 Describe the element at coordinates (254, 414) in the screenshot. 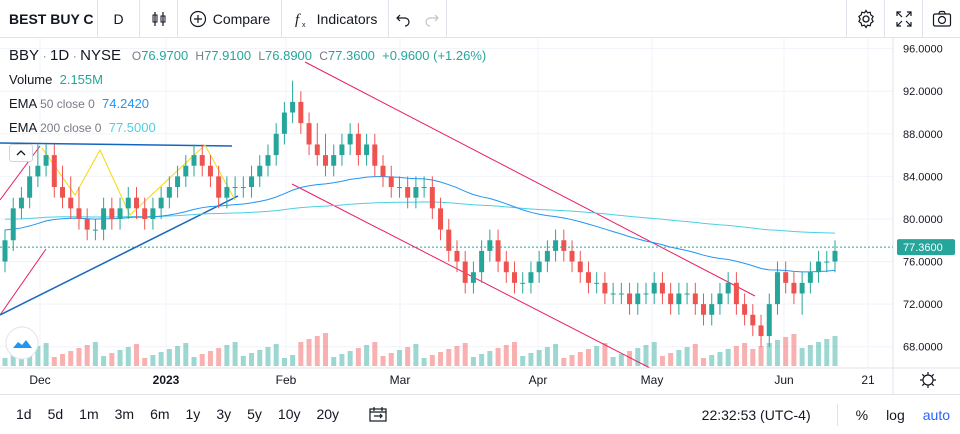

I see `range-button-5y: 5y` at that location.